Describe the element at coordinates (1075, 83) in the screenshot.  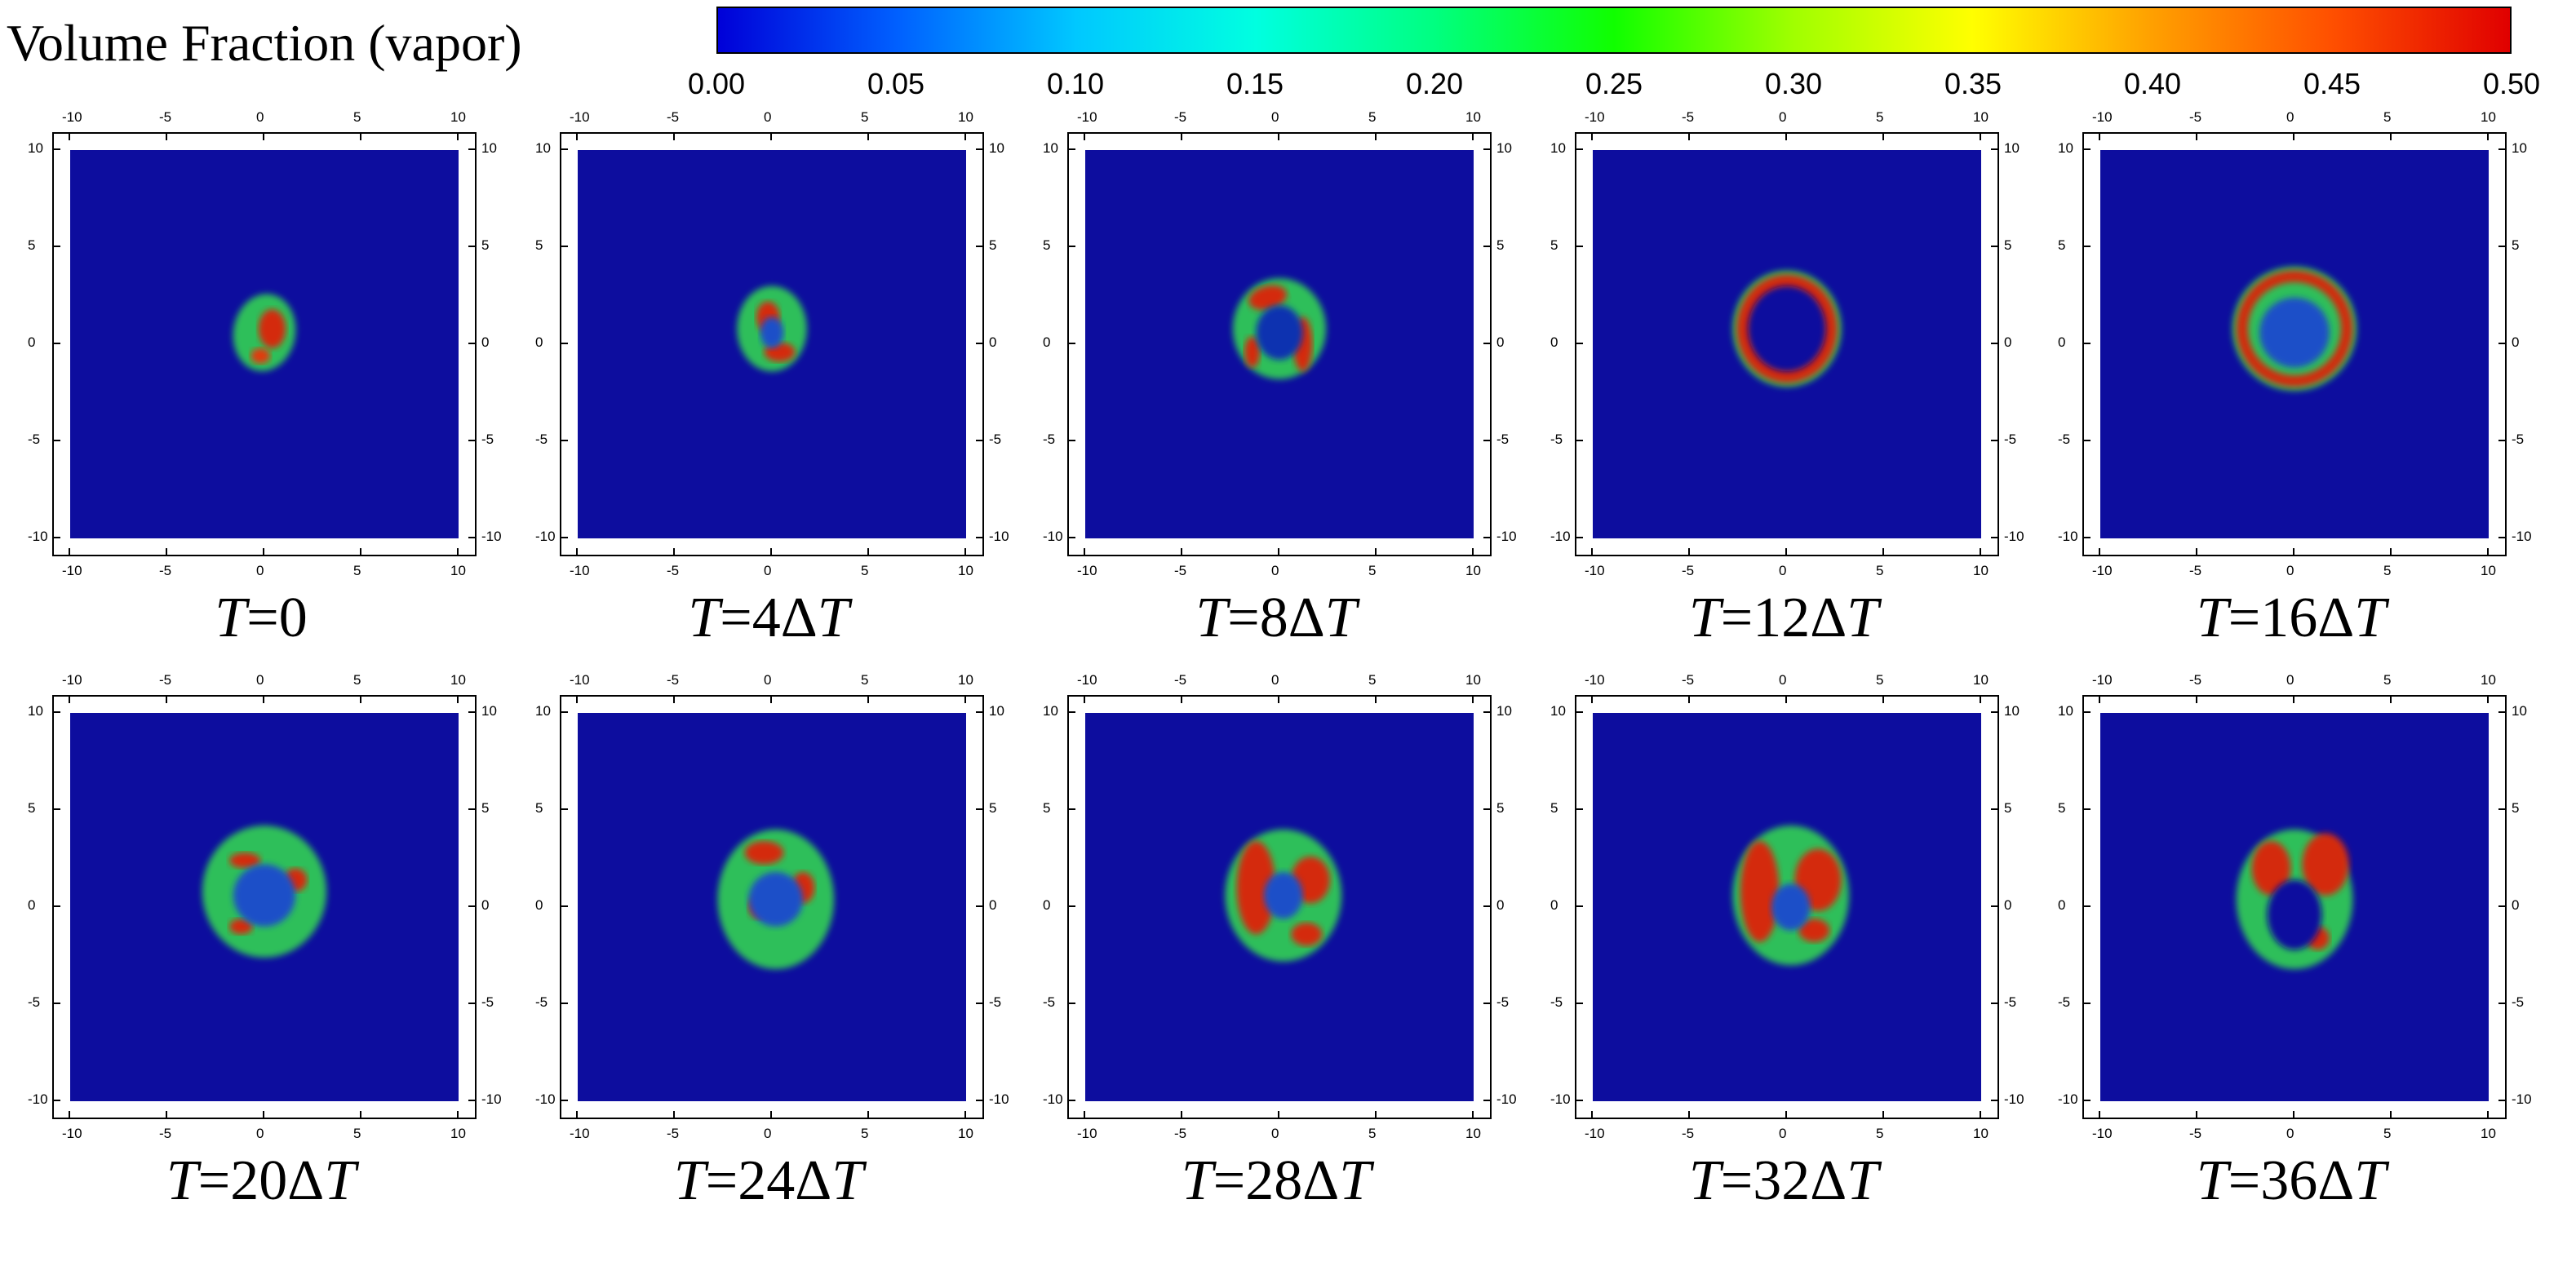
I see `colorbar-tick-label: 0.10` at that location.